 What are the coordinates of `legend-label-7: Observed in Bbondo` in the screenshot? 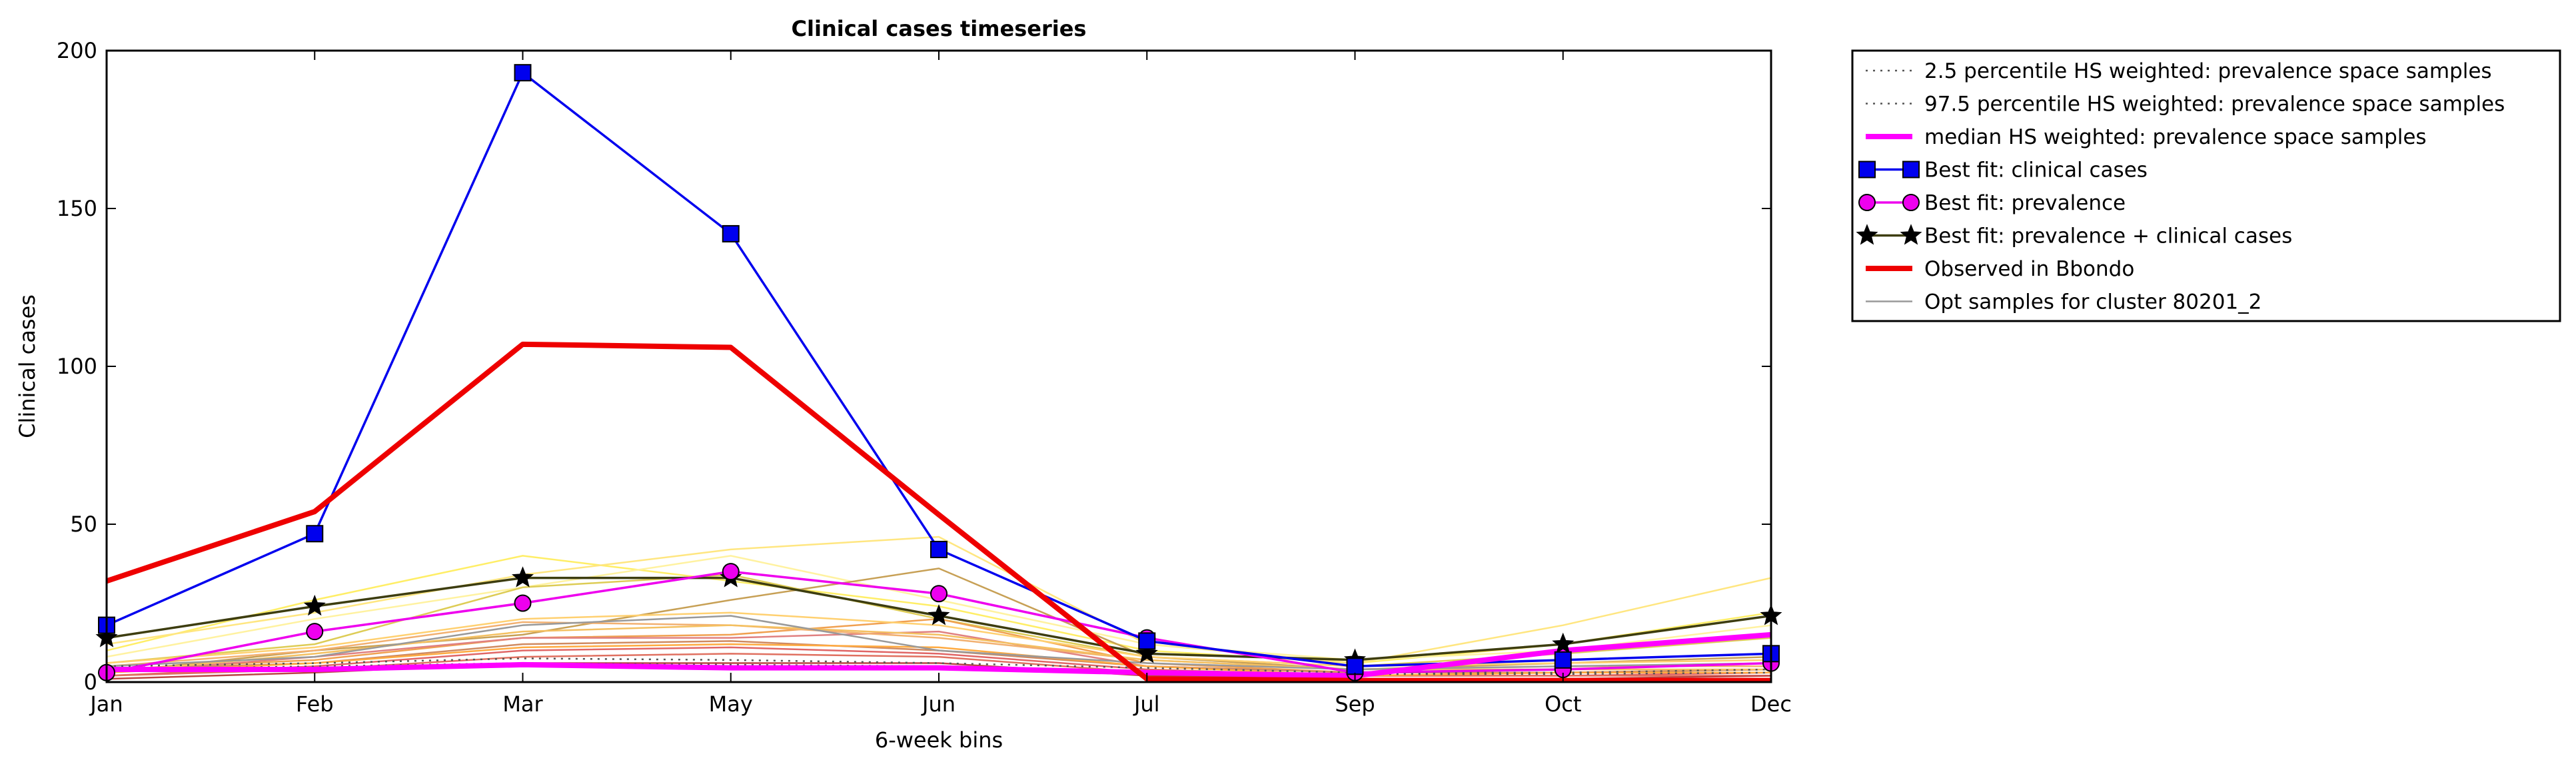 It's located at (2029, 269).